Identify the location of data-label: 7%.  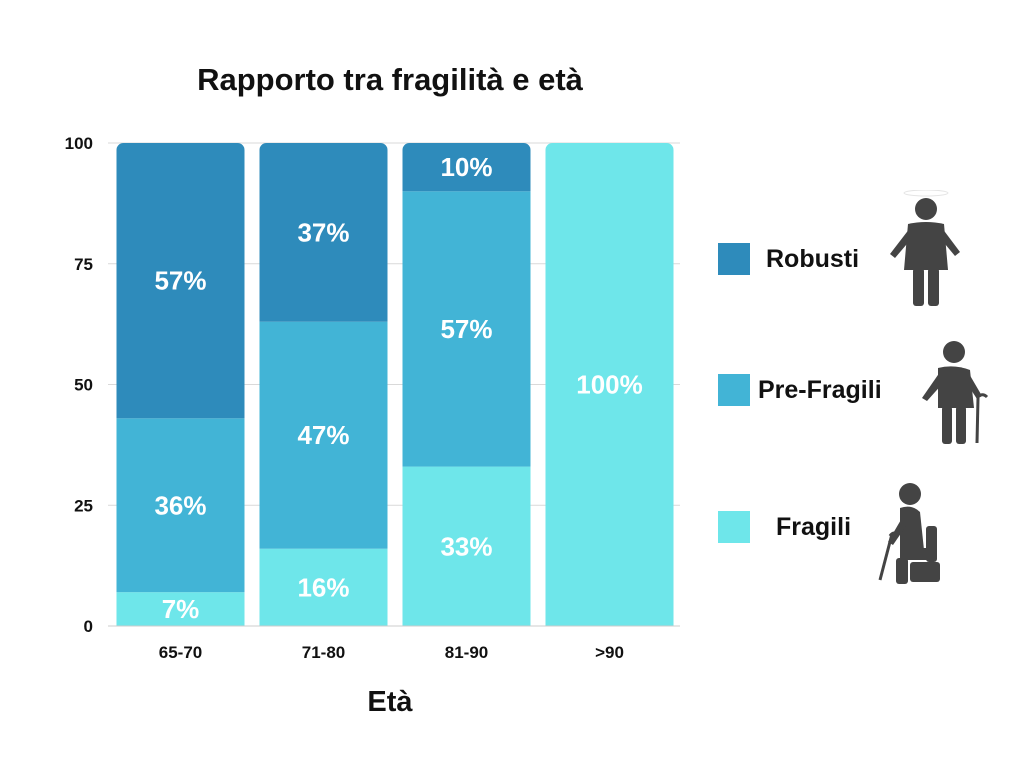
(181, 609).